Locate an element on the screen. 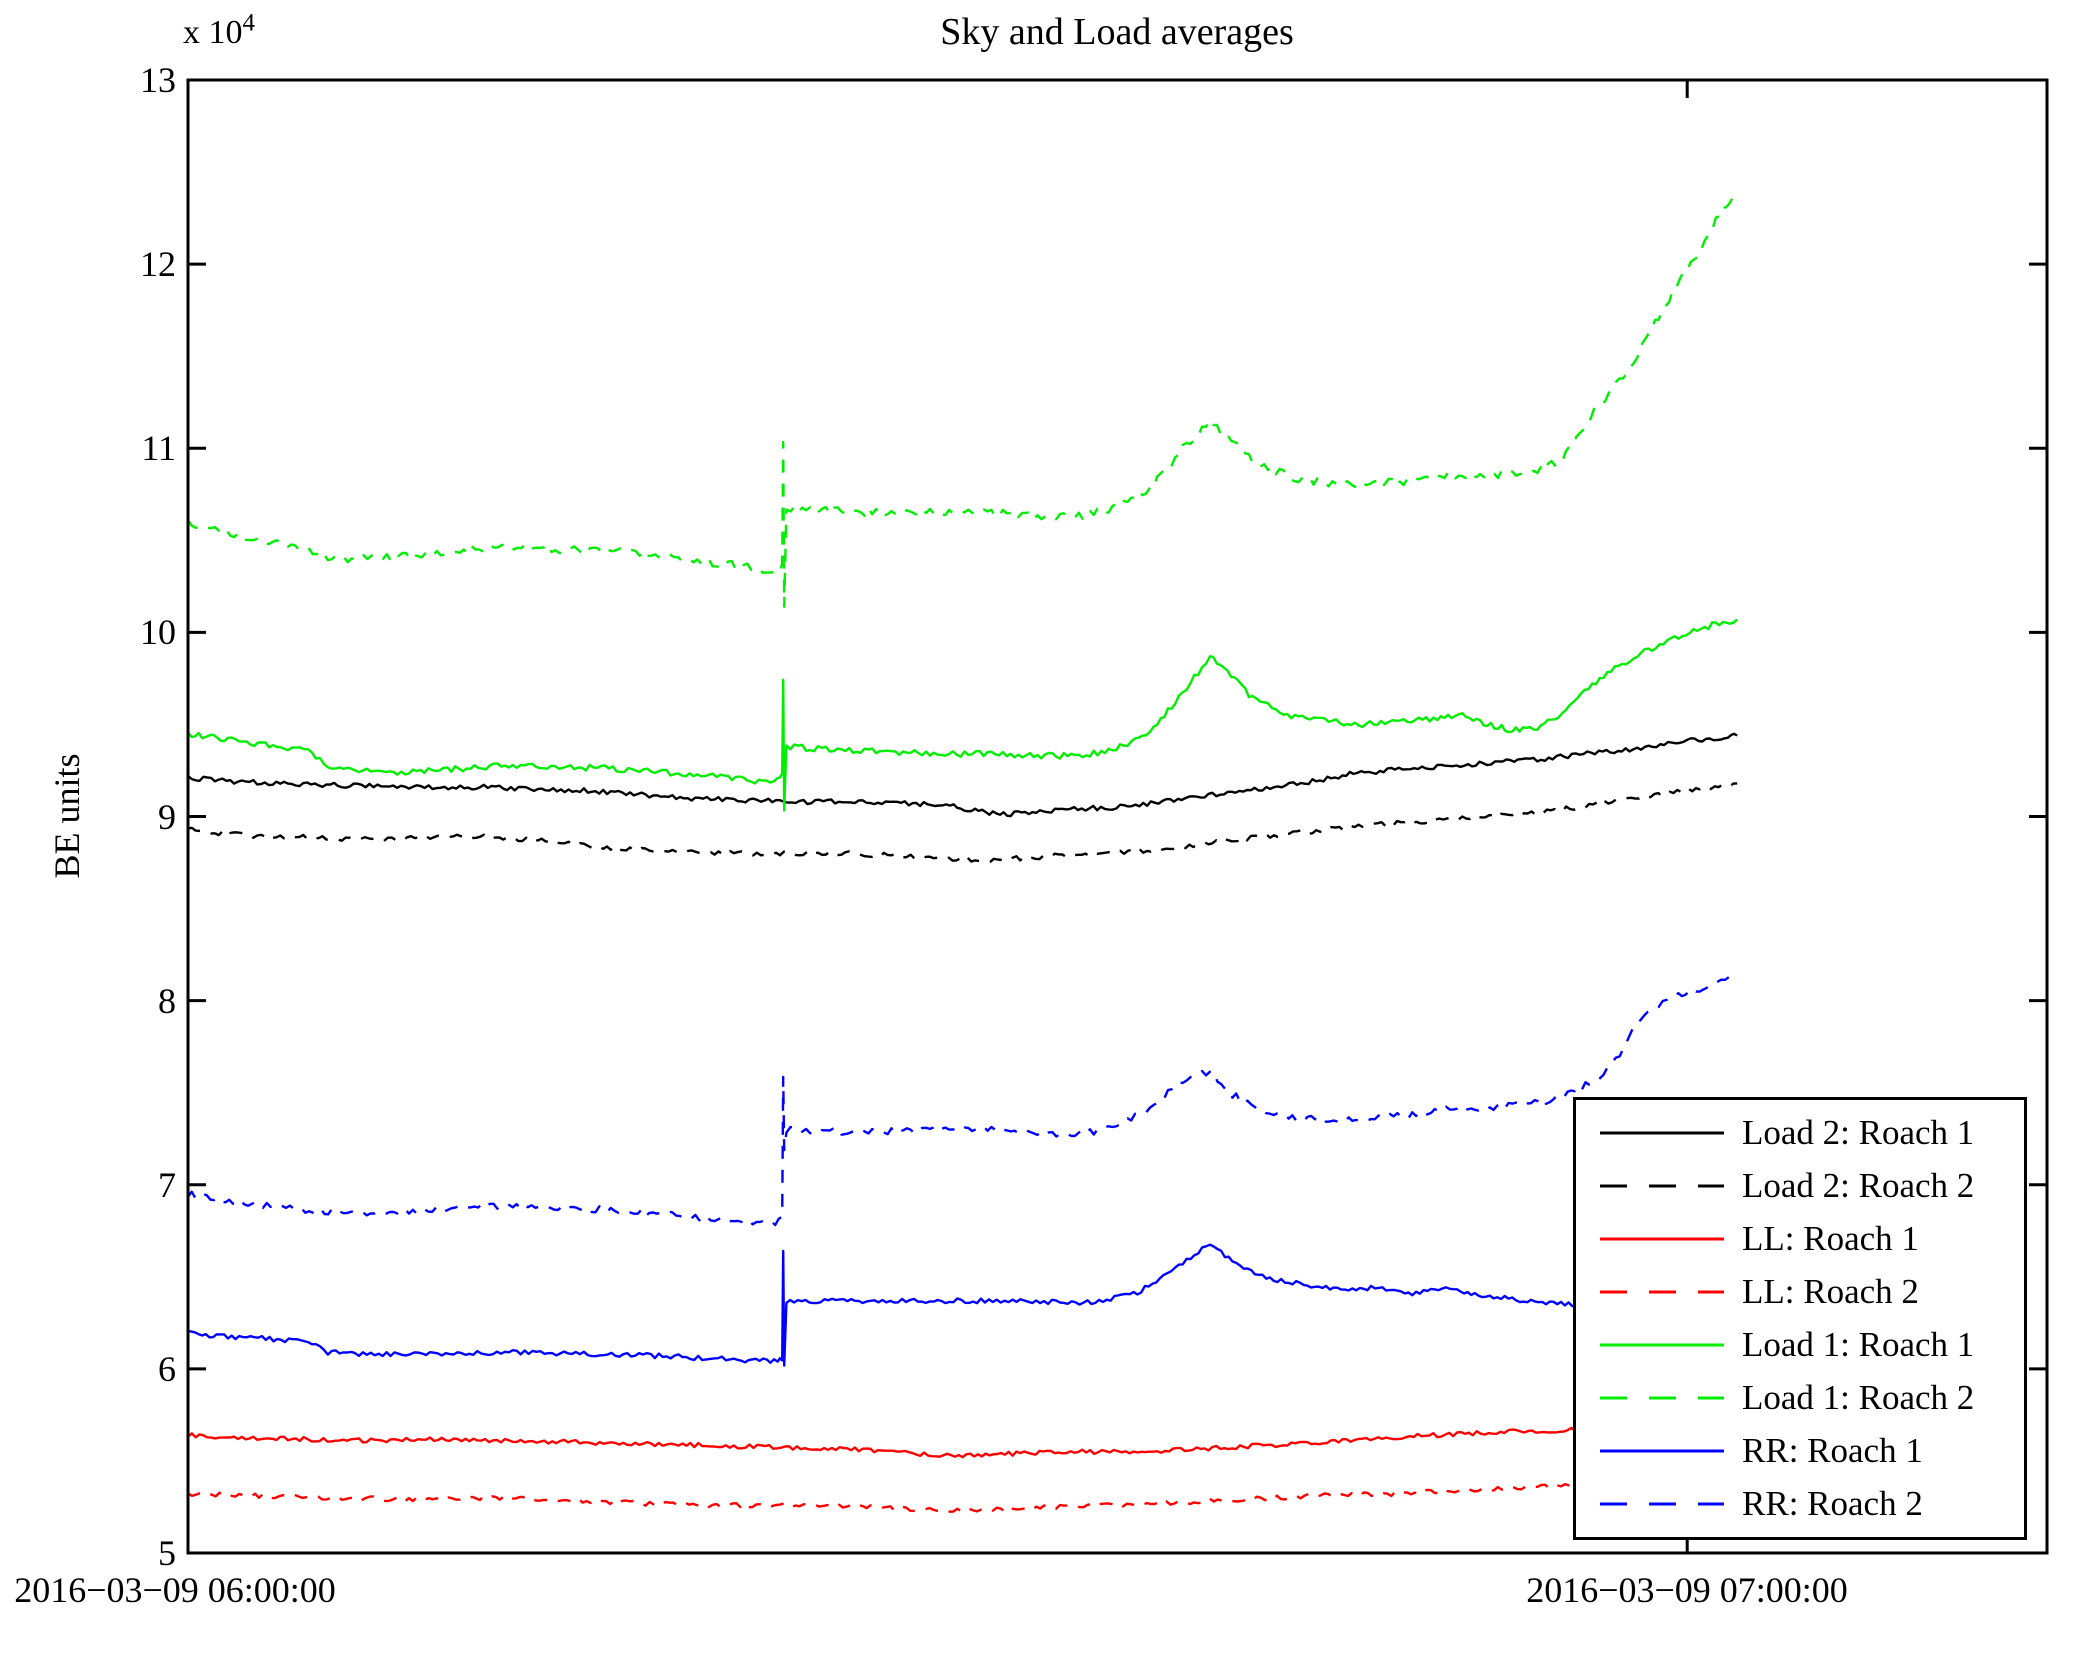 The image size is (2075, 1679). legend-item: RR: Roach 1 is located at coordinates (1800, 1451).